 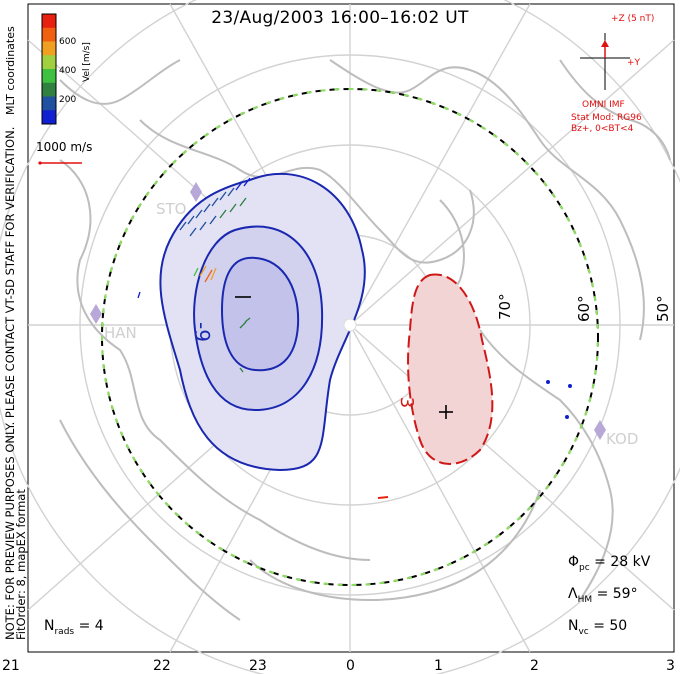 What do you see at coordinates (622, 439) in the screenshot?
I see `station-label-kod: KOD` at bounding box center [622, 439].